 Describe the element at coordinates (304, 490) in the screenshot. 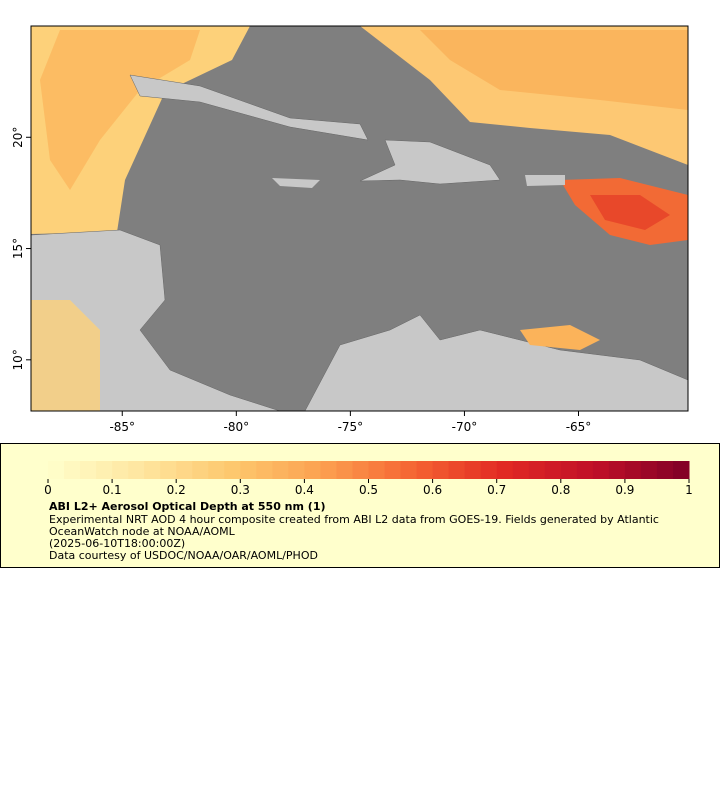

I see `colorbar-tick-label: 0.4` at that location.